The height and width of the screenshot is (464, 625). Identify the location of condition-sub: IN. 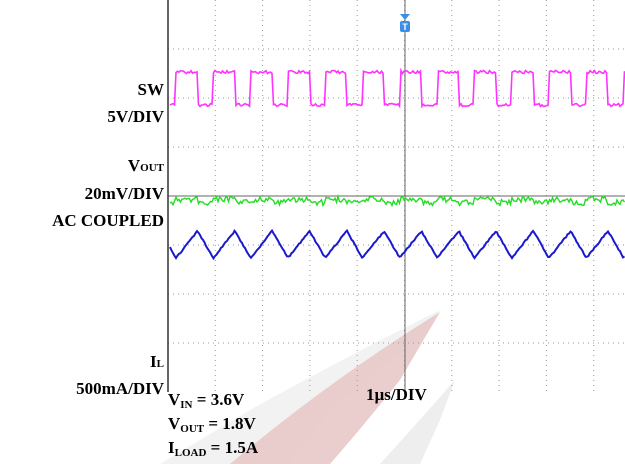
(186, 405).